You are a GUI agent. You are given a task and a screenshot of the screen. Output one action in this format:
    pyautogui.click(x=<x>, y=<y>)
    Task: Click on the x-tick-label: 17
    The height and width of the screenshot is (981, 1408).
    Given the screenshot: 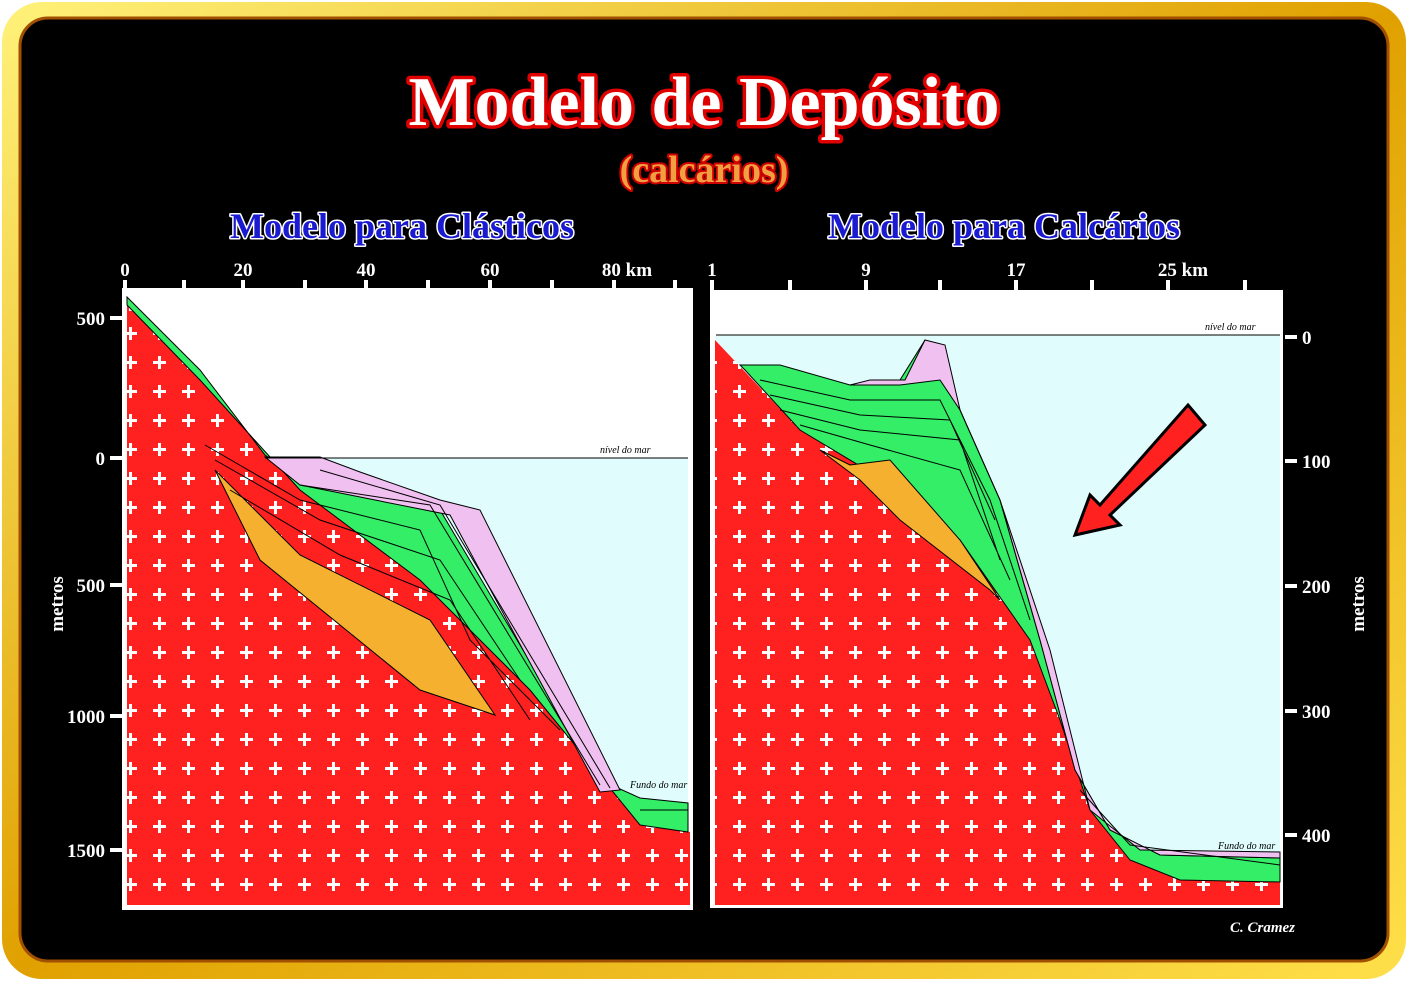 What is the action you would take?
    pyautogui.click(x=1017, y=270)
    